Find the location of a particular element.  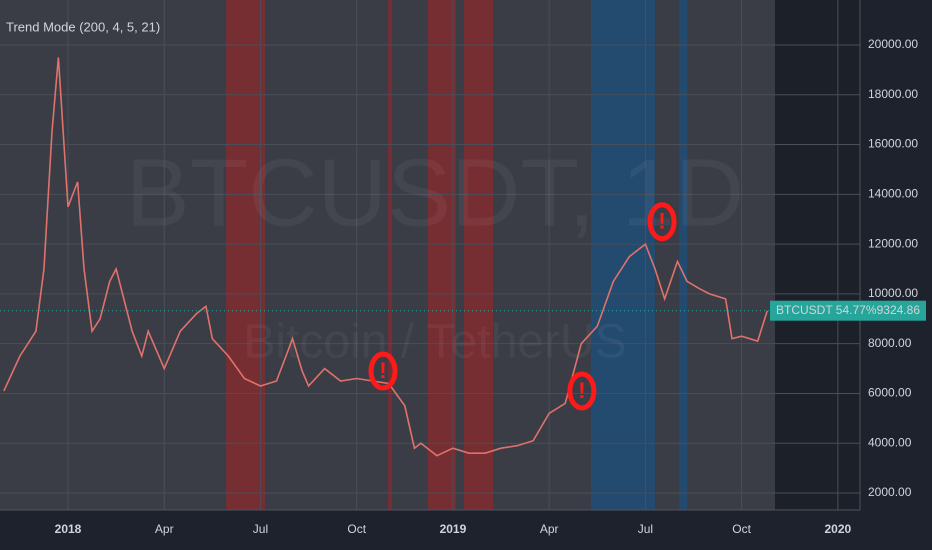

x-tick-label: 2020 is located at coordinates (838, 529).